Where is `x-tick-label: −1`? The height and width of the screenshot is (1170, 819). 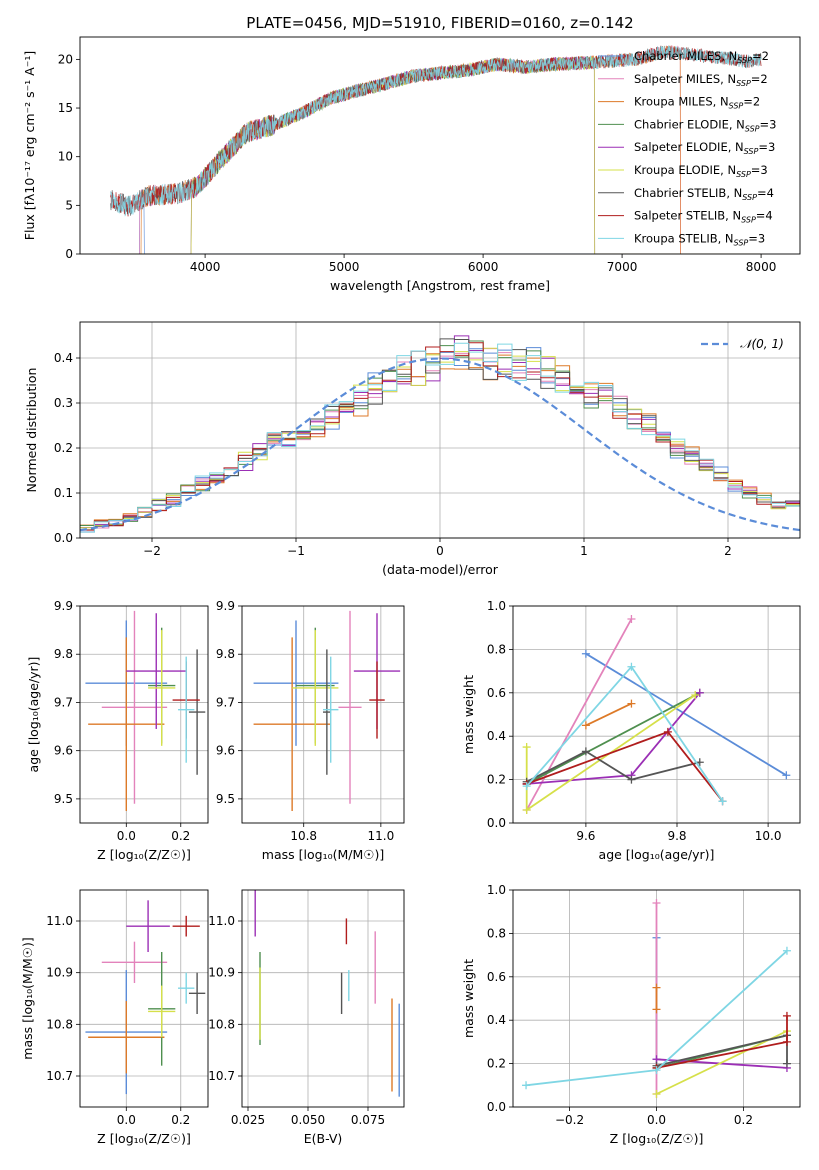 x-tick-label: −1 is located at coordinates (296, 551).